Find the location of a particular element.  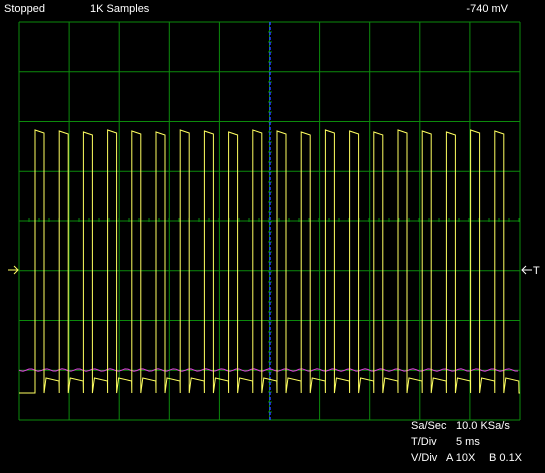

trigger-arrow is located at coordinates (526, 270).